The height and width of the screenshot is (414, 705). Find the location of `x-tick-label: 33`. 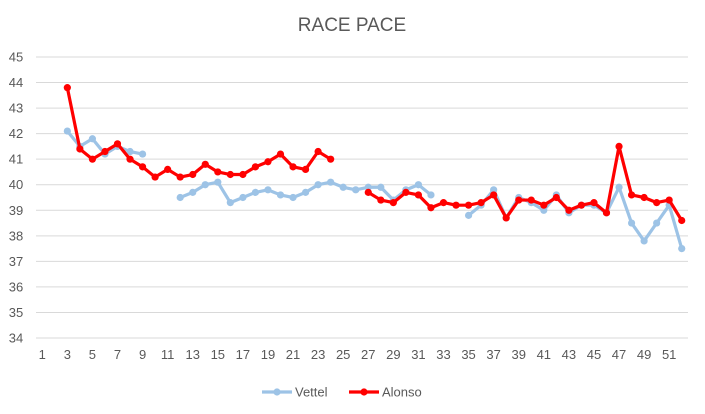

x-tick-label: 33 is located at coordinates (443, 354).